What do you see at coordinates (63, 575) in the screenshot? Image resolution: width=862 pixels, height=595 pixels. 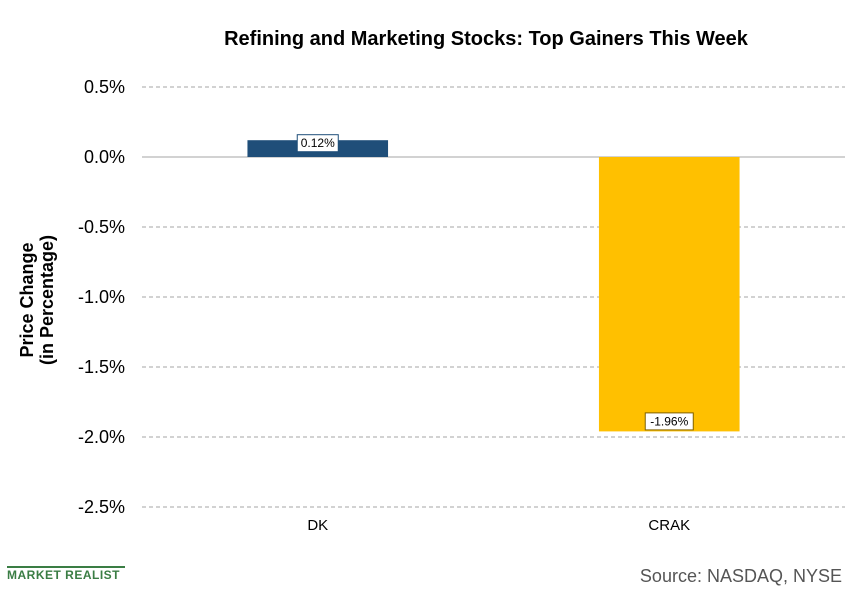 I see `logo-text: MARKET REALIST` at bounding box center [63, 575].